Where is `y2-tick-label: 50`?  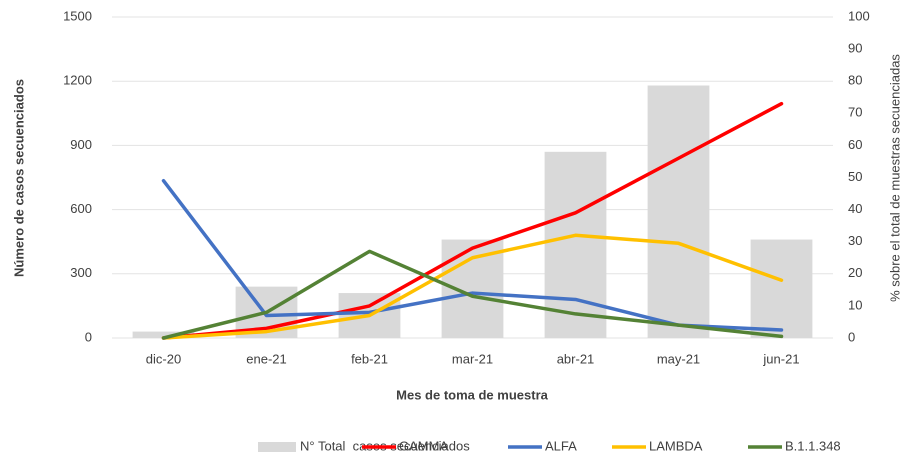 y2-tick-label: 50 is located at coordinates (855, 176).